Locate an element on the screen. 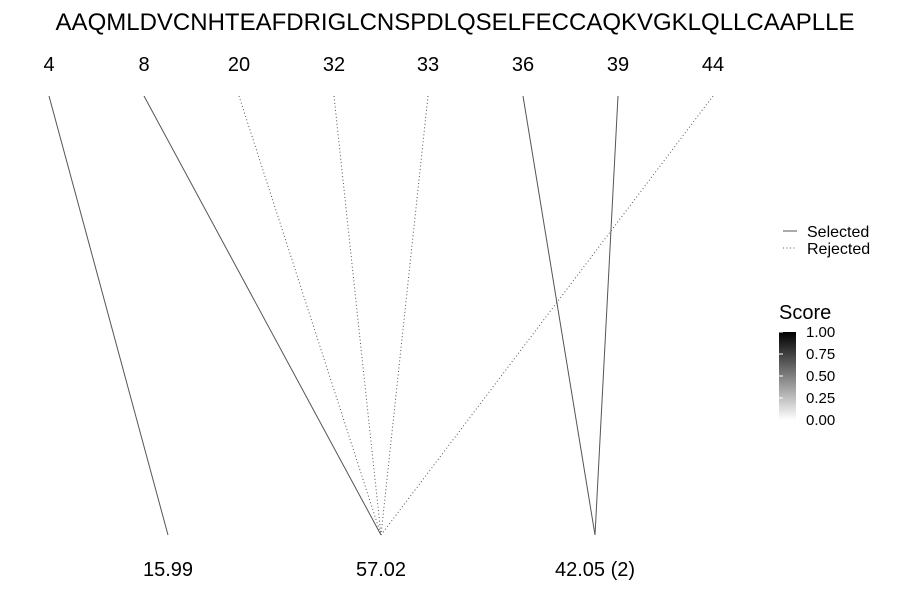  score-tick-labels: 1.00 0.75 0.50 0.25 0.00 is located at coordinates (807, 376).